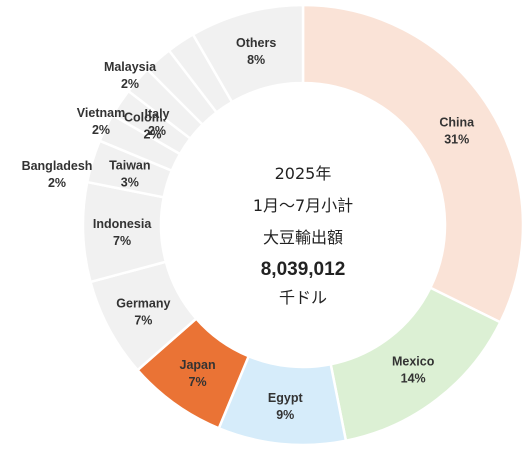 The height and width of the screenshot is (456, 528). Describe the element at coordinates (198, 373) in the screenshot. I see `label-japan: Japan 7%` at that location.